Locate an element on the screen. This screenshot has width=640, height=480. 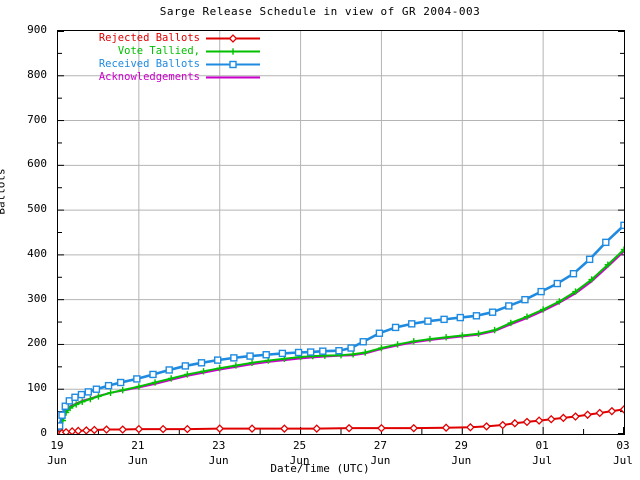
y-tick-label: 200 is located at coordinates (37, 343).